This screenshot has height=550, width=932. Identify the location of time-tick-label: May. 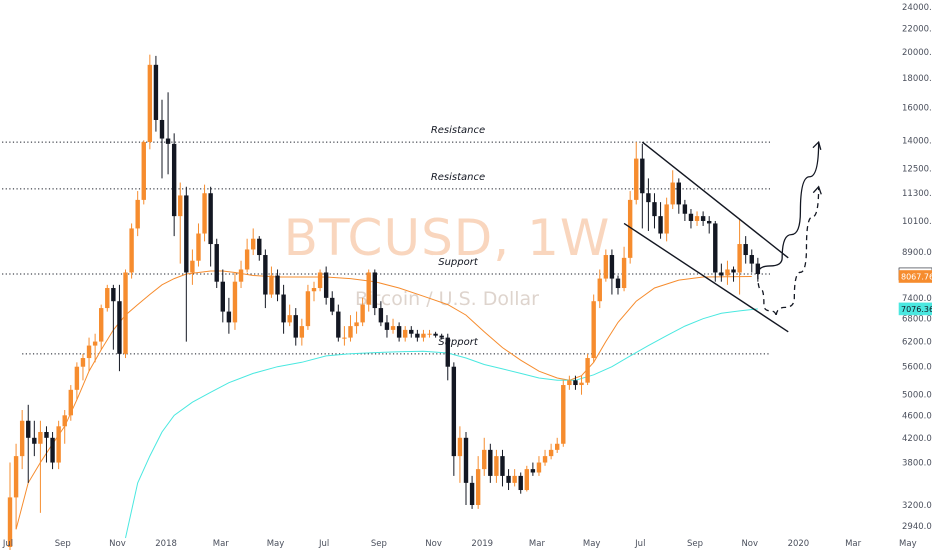
(908, 544).